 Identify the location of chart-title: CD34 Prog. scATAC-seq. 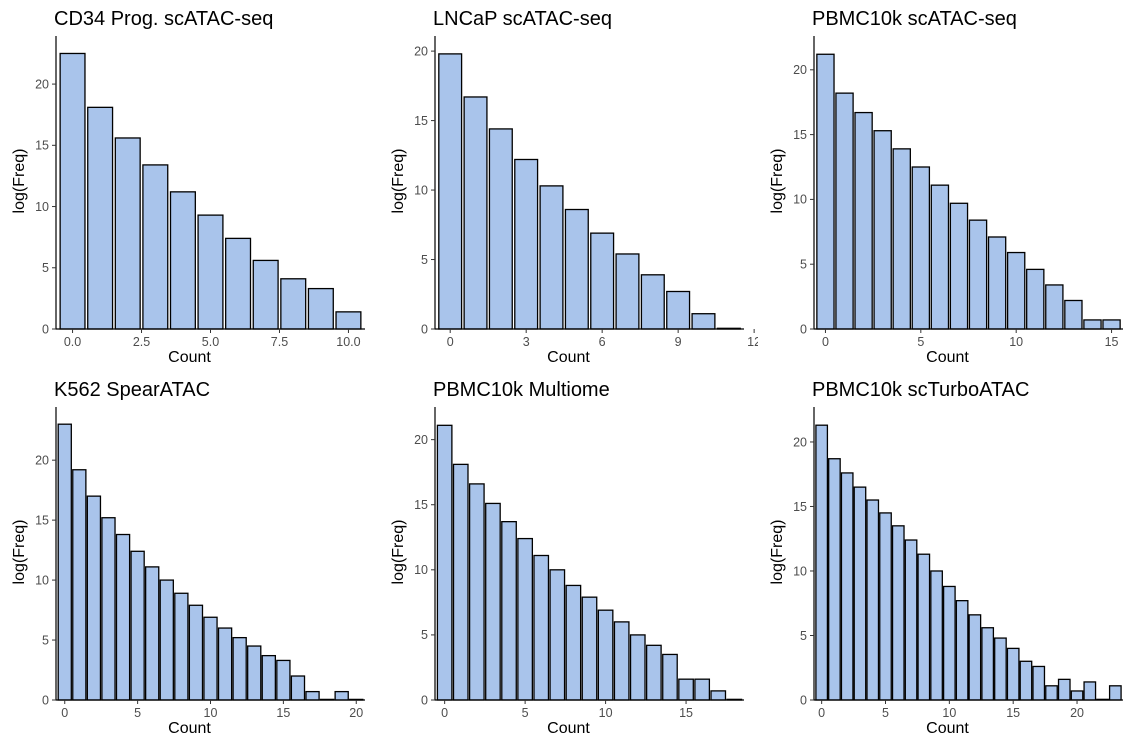
(164, 19).